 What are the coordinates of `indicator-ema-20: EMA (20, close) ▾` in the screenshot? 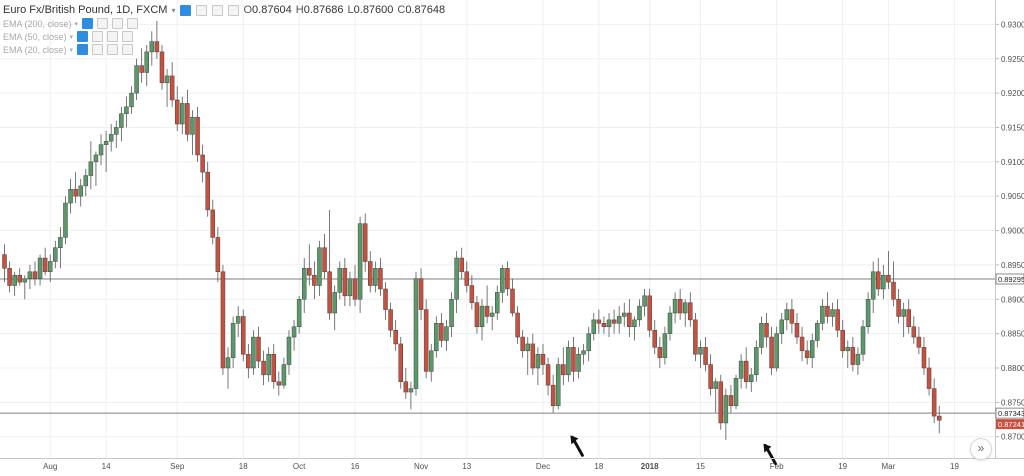 It's located at (224, 49).